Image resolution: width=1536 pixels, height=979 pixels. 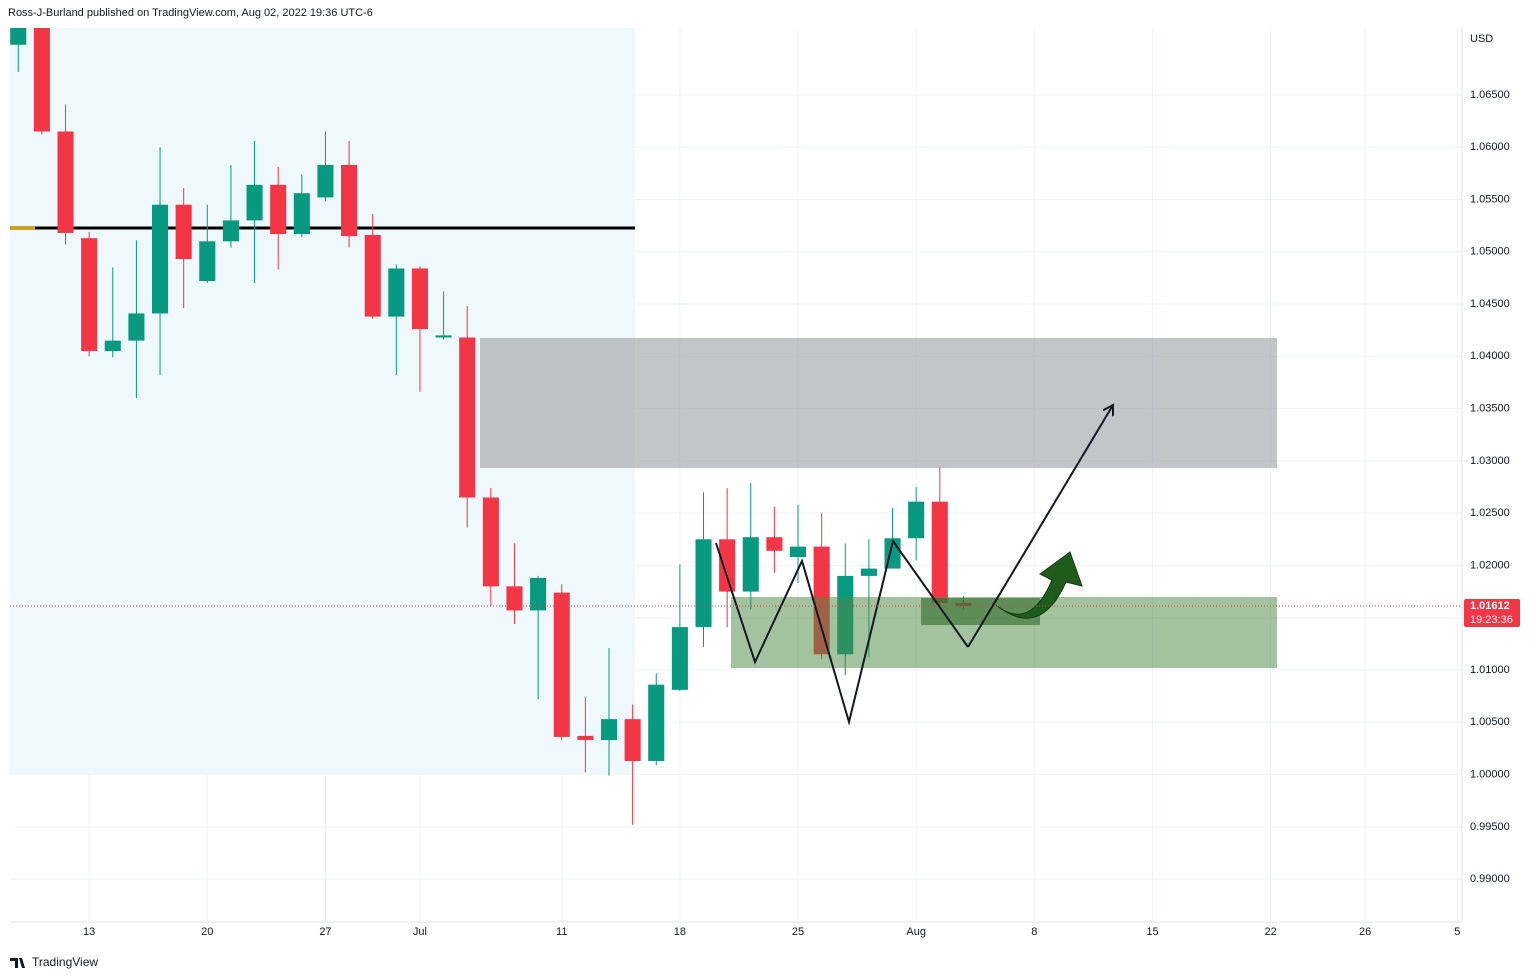 What do you see at coordinates (1490, 409) in the screenshot?
I see `y-tick-label: 1.03500` at bounding box center [1490, 409].